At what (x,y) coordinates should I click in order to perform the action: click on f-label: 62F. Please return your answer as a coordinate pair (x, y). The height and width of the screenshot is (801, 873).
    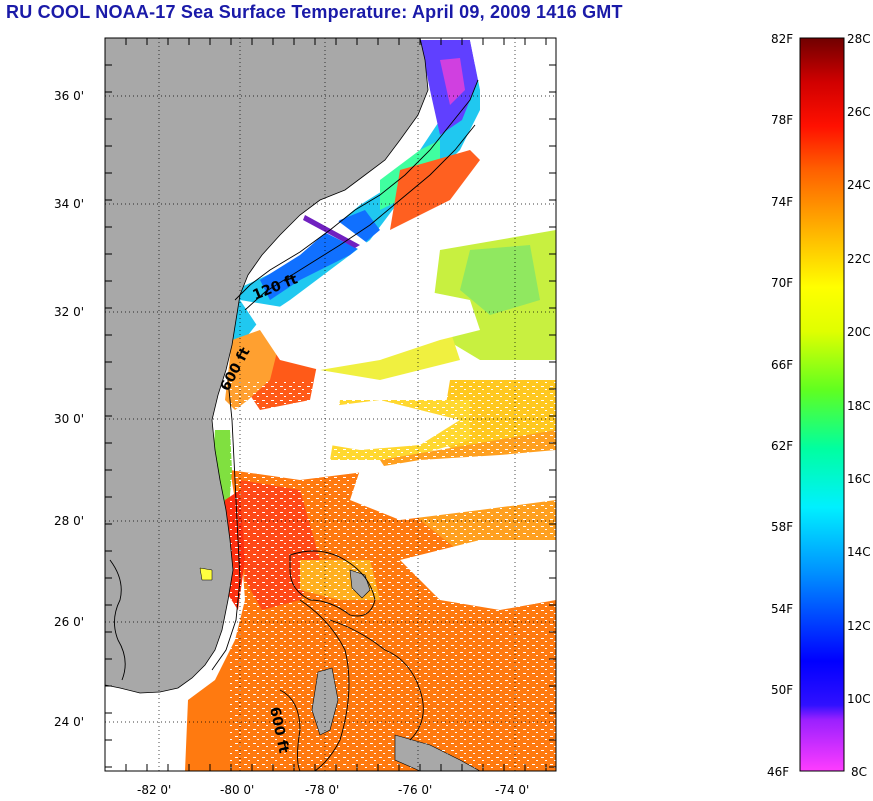
    Looking at the image, I should click on (782, 446).